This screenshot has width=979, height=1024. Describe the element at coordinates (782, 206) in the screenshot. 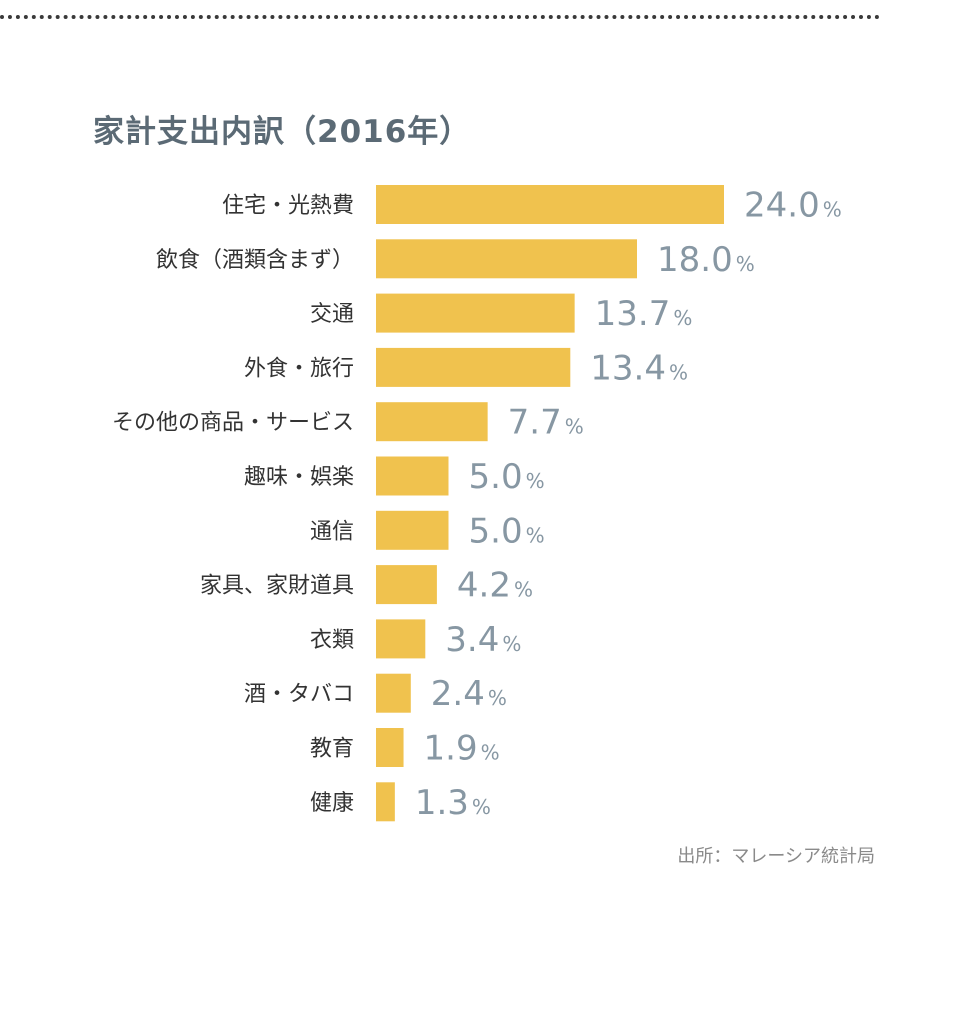

I see `value-number: 24.0` at that location.